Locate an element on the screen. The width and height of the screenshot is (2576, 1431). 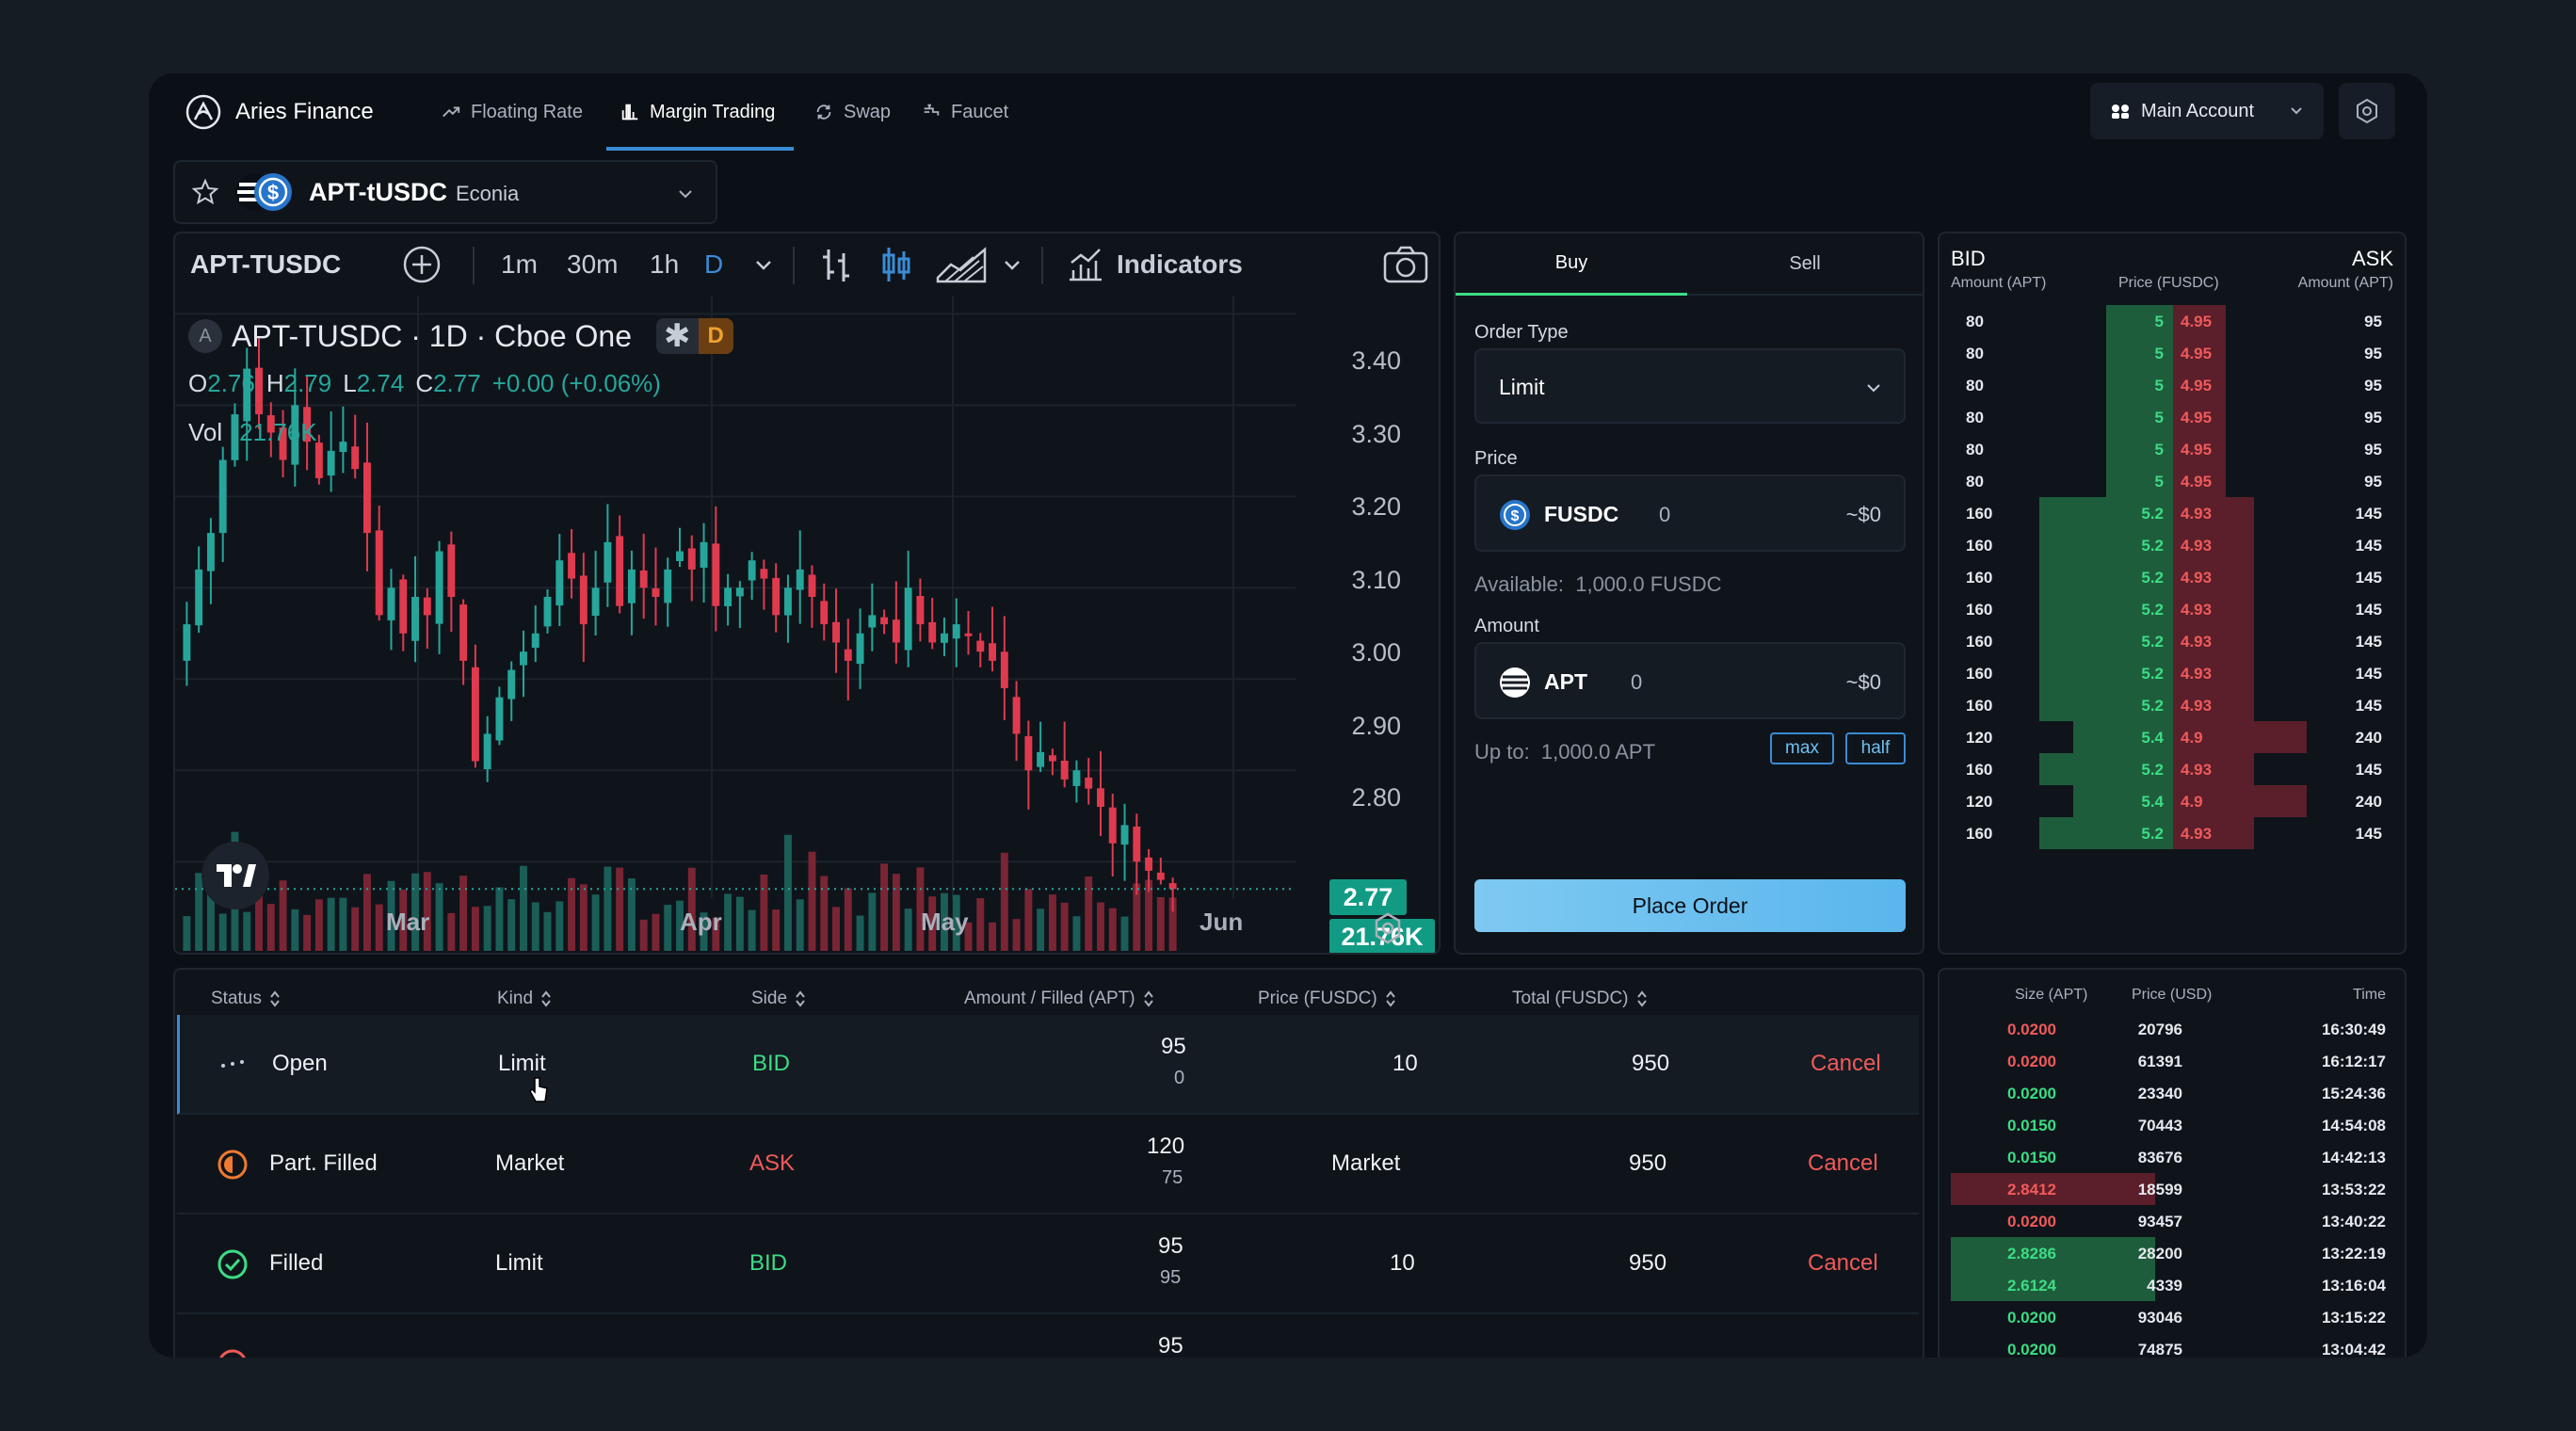
legend-badges: ✱ D is located at coordinates (694, 336).